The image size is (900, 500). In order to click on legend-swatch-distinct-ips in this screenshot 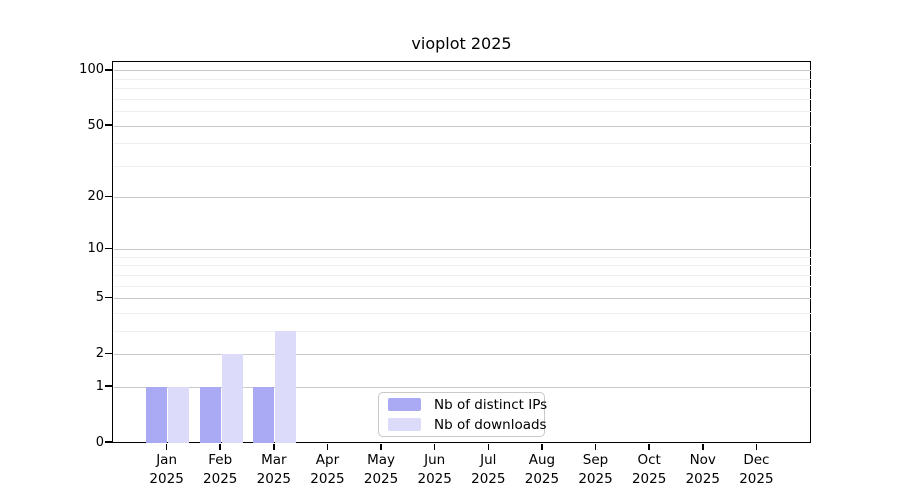, I will do `click(404, 404)`.